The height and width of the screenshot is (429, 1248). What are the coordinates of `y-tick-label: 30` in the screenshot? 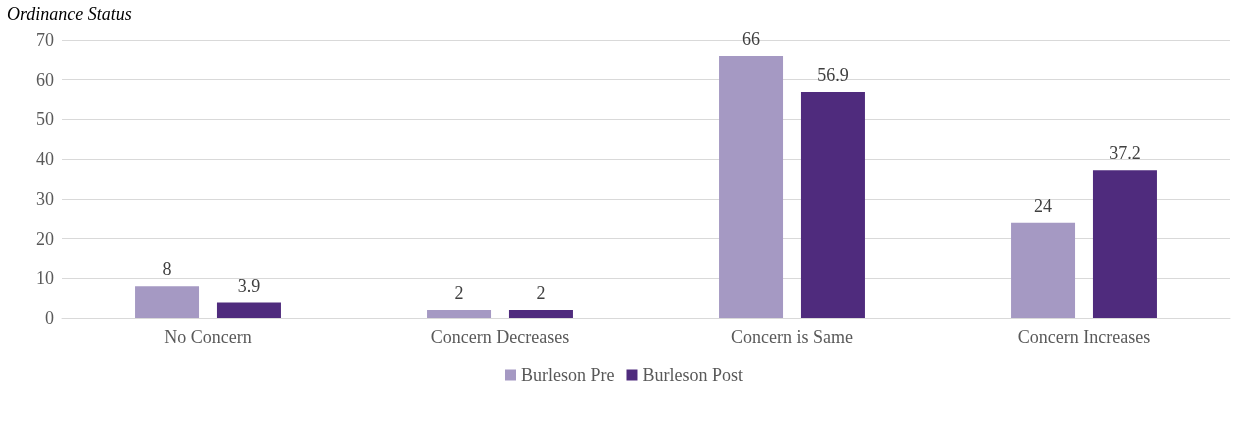 It's located at (45, 198).